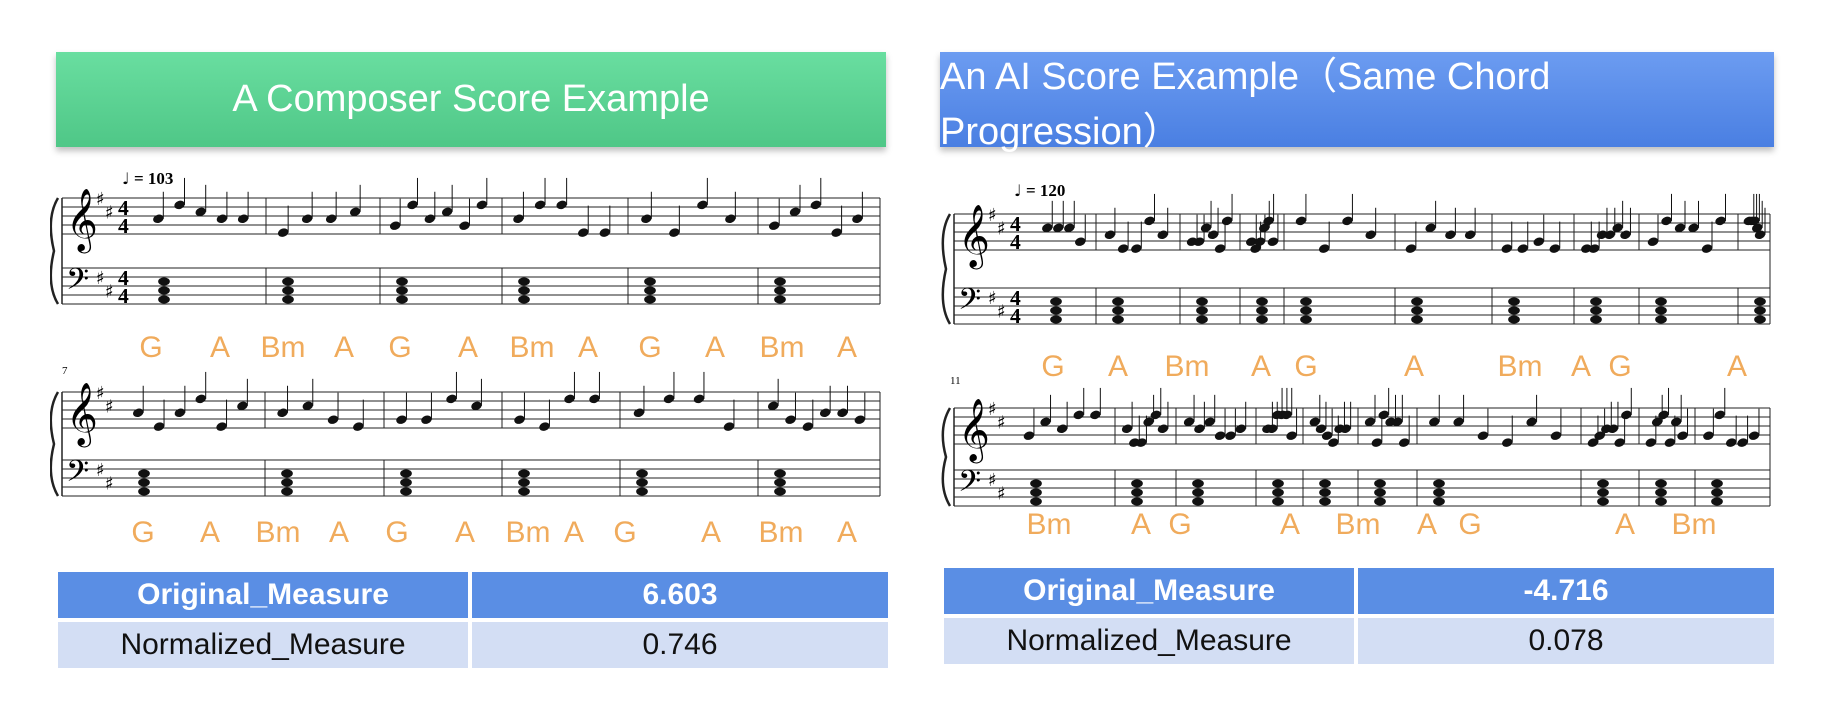 The width and height of the screenshot is (1825, 727). Describe the element at coordinates (974, 431) in the screenshot. I see `treble-clef-icon: 𝄞` at that location.